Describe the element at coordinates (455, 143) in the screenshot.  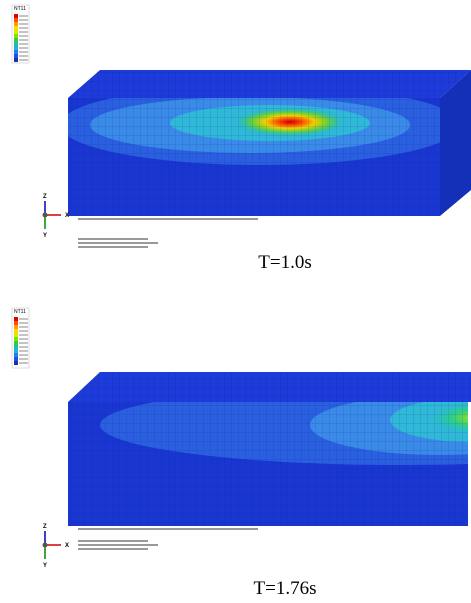
I see `side-face` at that location.